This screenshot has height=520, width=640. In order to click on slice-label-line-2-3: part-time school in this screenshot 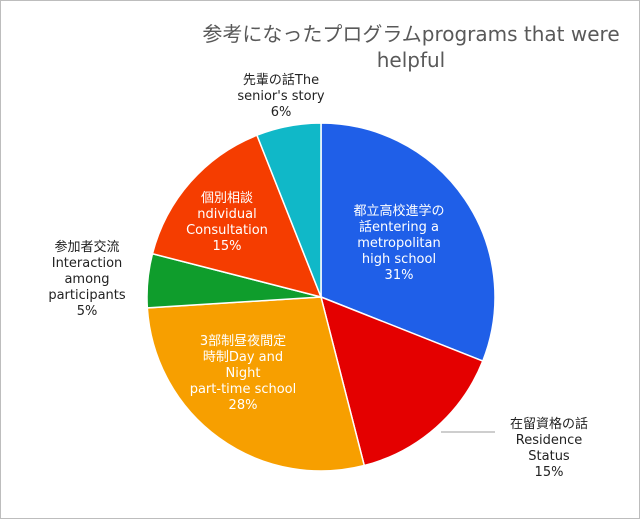, I will do `click(243, 389)`.